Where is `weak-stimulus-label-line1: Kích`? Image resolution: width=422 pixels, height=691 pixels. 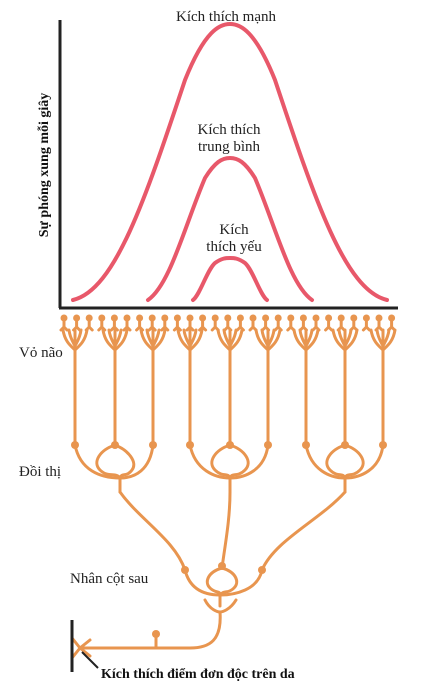
weak-stimulus-label-line1: Kích is located at coordinates (234, 230).